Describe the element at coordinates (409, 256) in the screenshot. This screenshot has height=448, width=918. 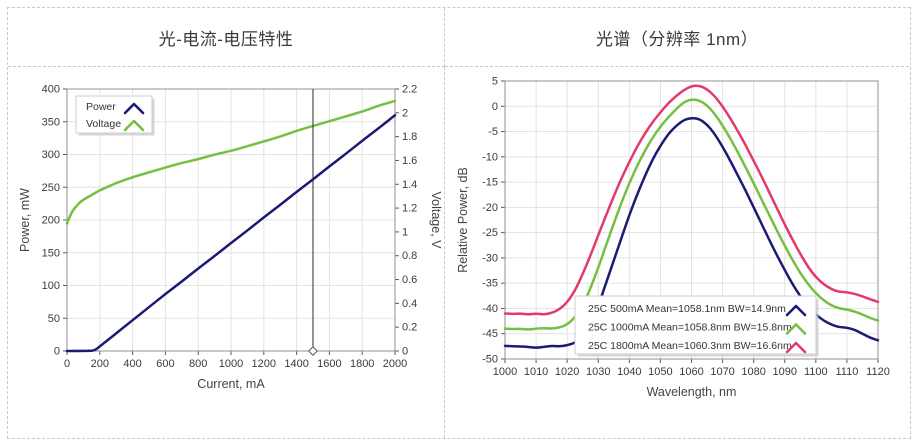
I see `y-right-tick-label: 0.8` at that location.